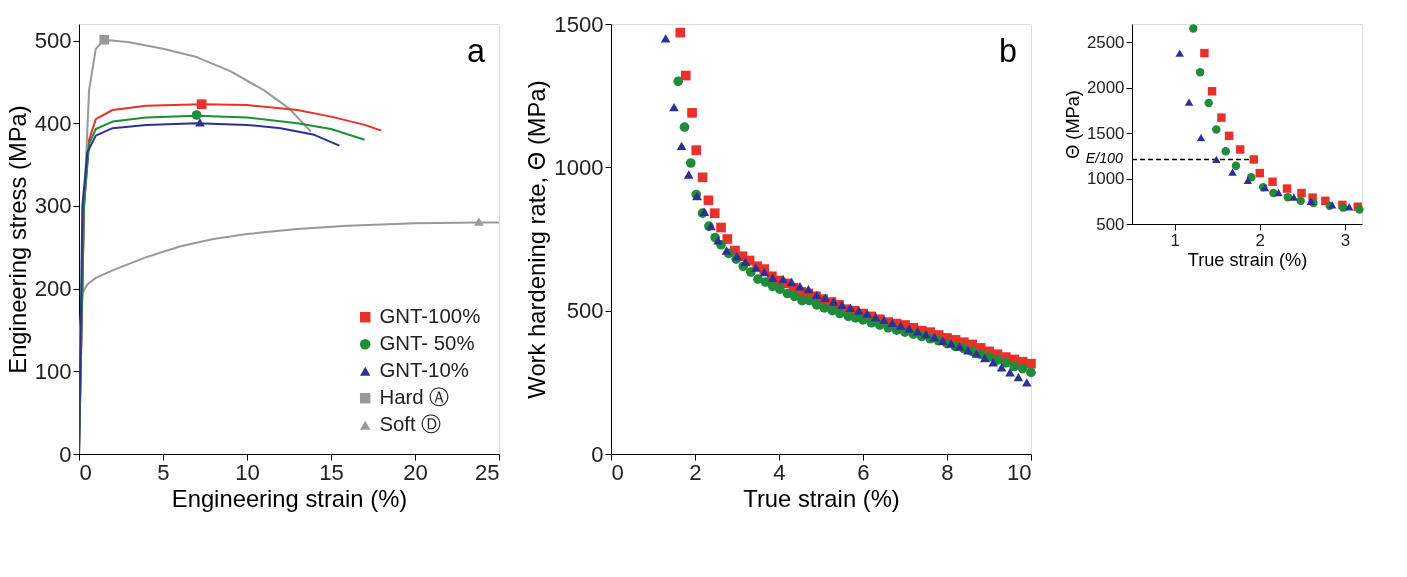 The height and width of the screenshot is (577, 1407). What do you see at coordinates (1105, 42) in the screenshot?
I see `y-tick-label: 2500` at bounding box center [1105, 42].